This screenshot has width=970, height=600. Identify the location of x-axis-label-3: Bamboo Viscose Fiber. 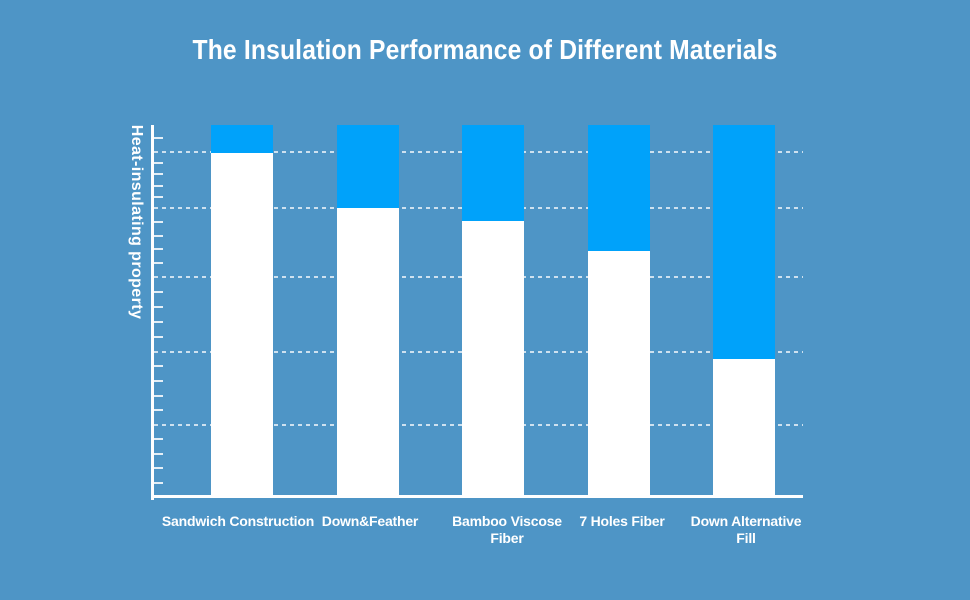
(507, 529).